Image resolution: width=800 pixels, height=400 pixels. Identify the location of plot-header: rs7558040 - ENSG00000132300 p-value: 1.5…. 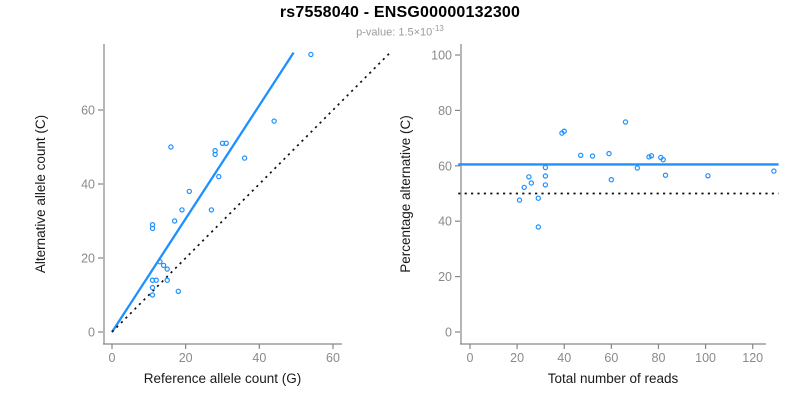
(400, 19).